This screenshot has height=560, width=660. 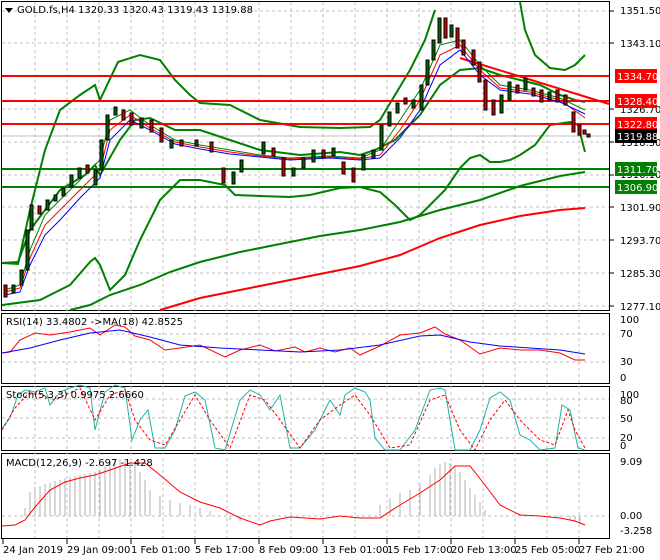 I want to click on svg-text: 1351.50, so click(x=640, y=11).